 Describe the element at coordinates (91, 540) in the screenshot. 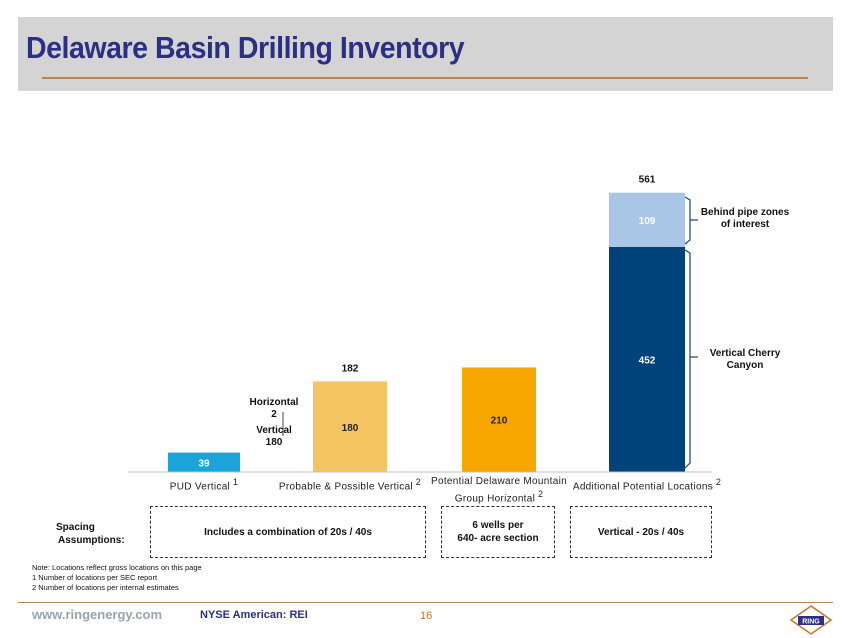

I see `spacing-label-line2: Assumptions:` at that location.